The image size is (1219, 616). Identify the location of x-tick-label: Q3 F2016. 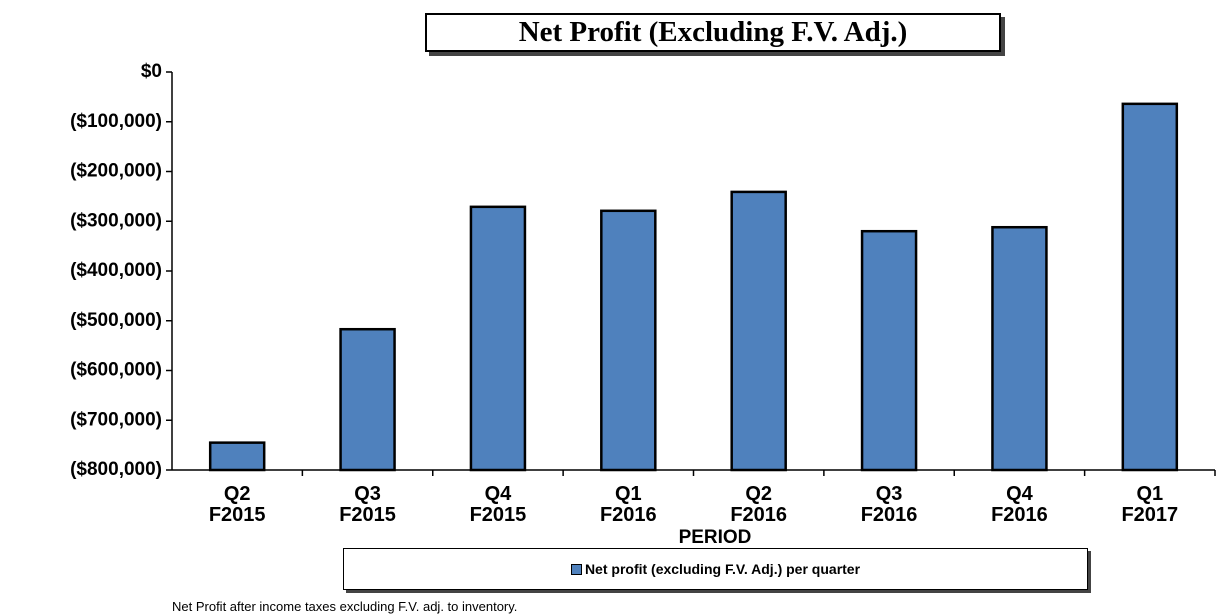
(889, 504).